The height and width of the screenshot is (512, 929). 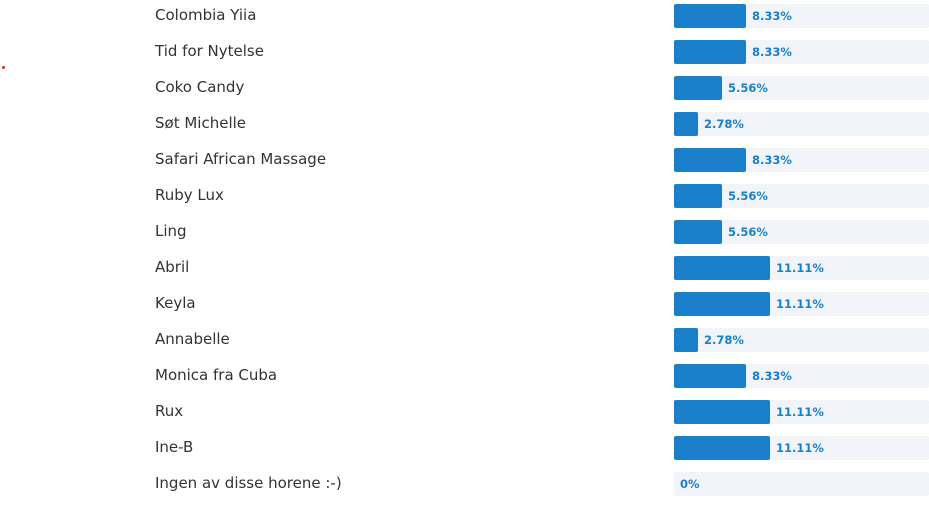 What do you see at coordinates (464, 414) in the screenshot?
I see `poll-option-row: Rux 11.11%` at bounding box center [464, 414].